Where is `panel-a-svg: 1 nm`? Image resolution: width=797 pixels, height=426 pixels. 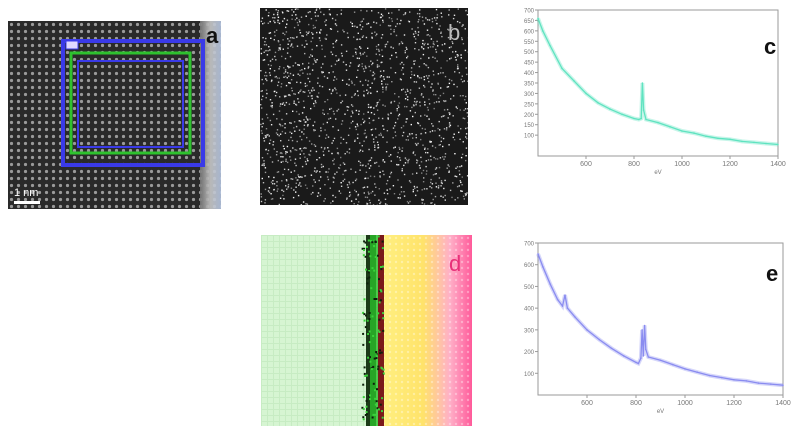
panel-a-svg: 1 nm is located at coordinates (114, 115).